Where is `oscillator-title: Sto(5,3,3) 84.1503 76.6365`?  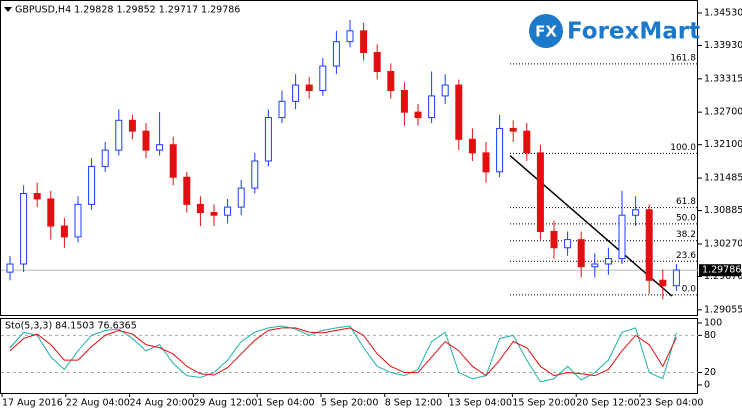 oscillator-title: Sto(5,3,3) 84.1503 76.6365 is located at coordinates (71, 326).